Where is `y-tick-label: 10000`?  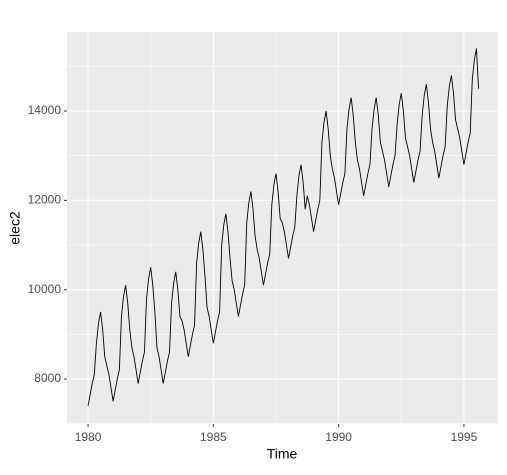 y-tick-label: 10000 is located at coordinates (45, 289).